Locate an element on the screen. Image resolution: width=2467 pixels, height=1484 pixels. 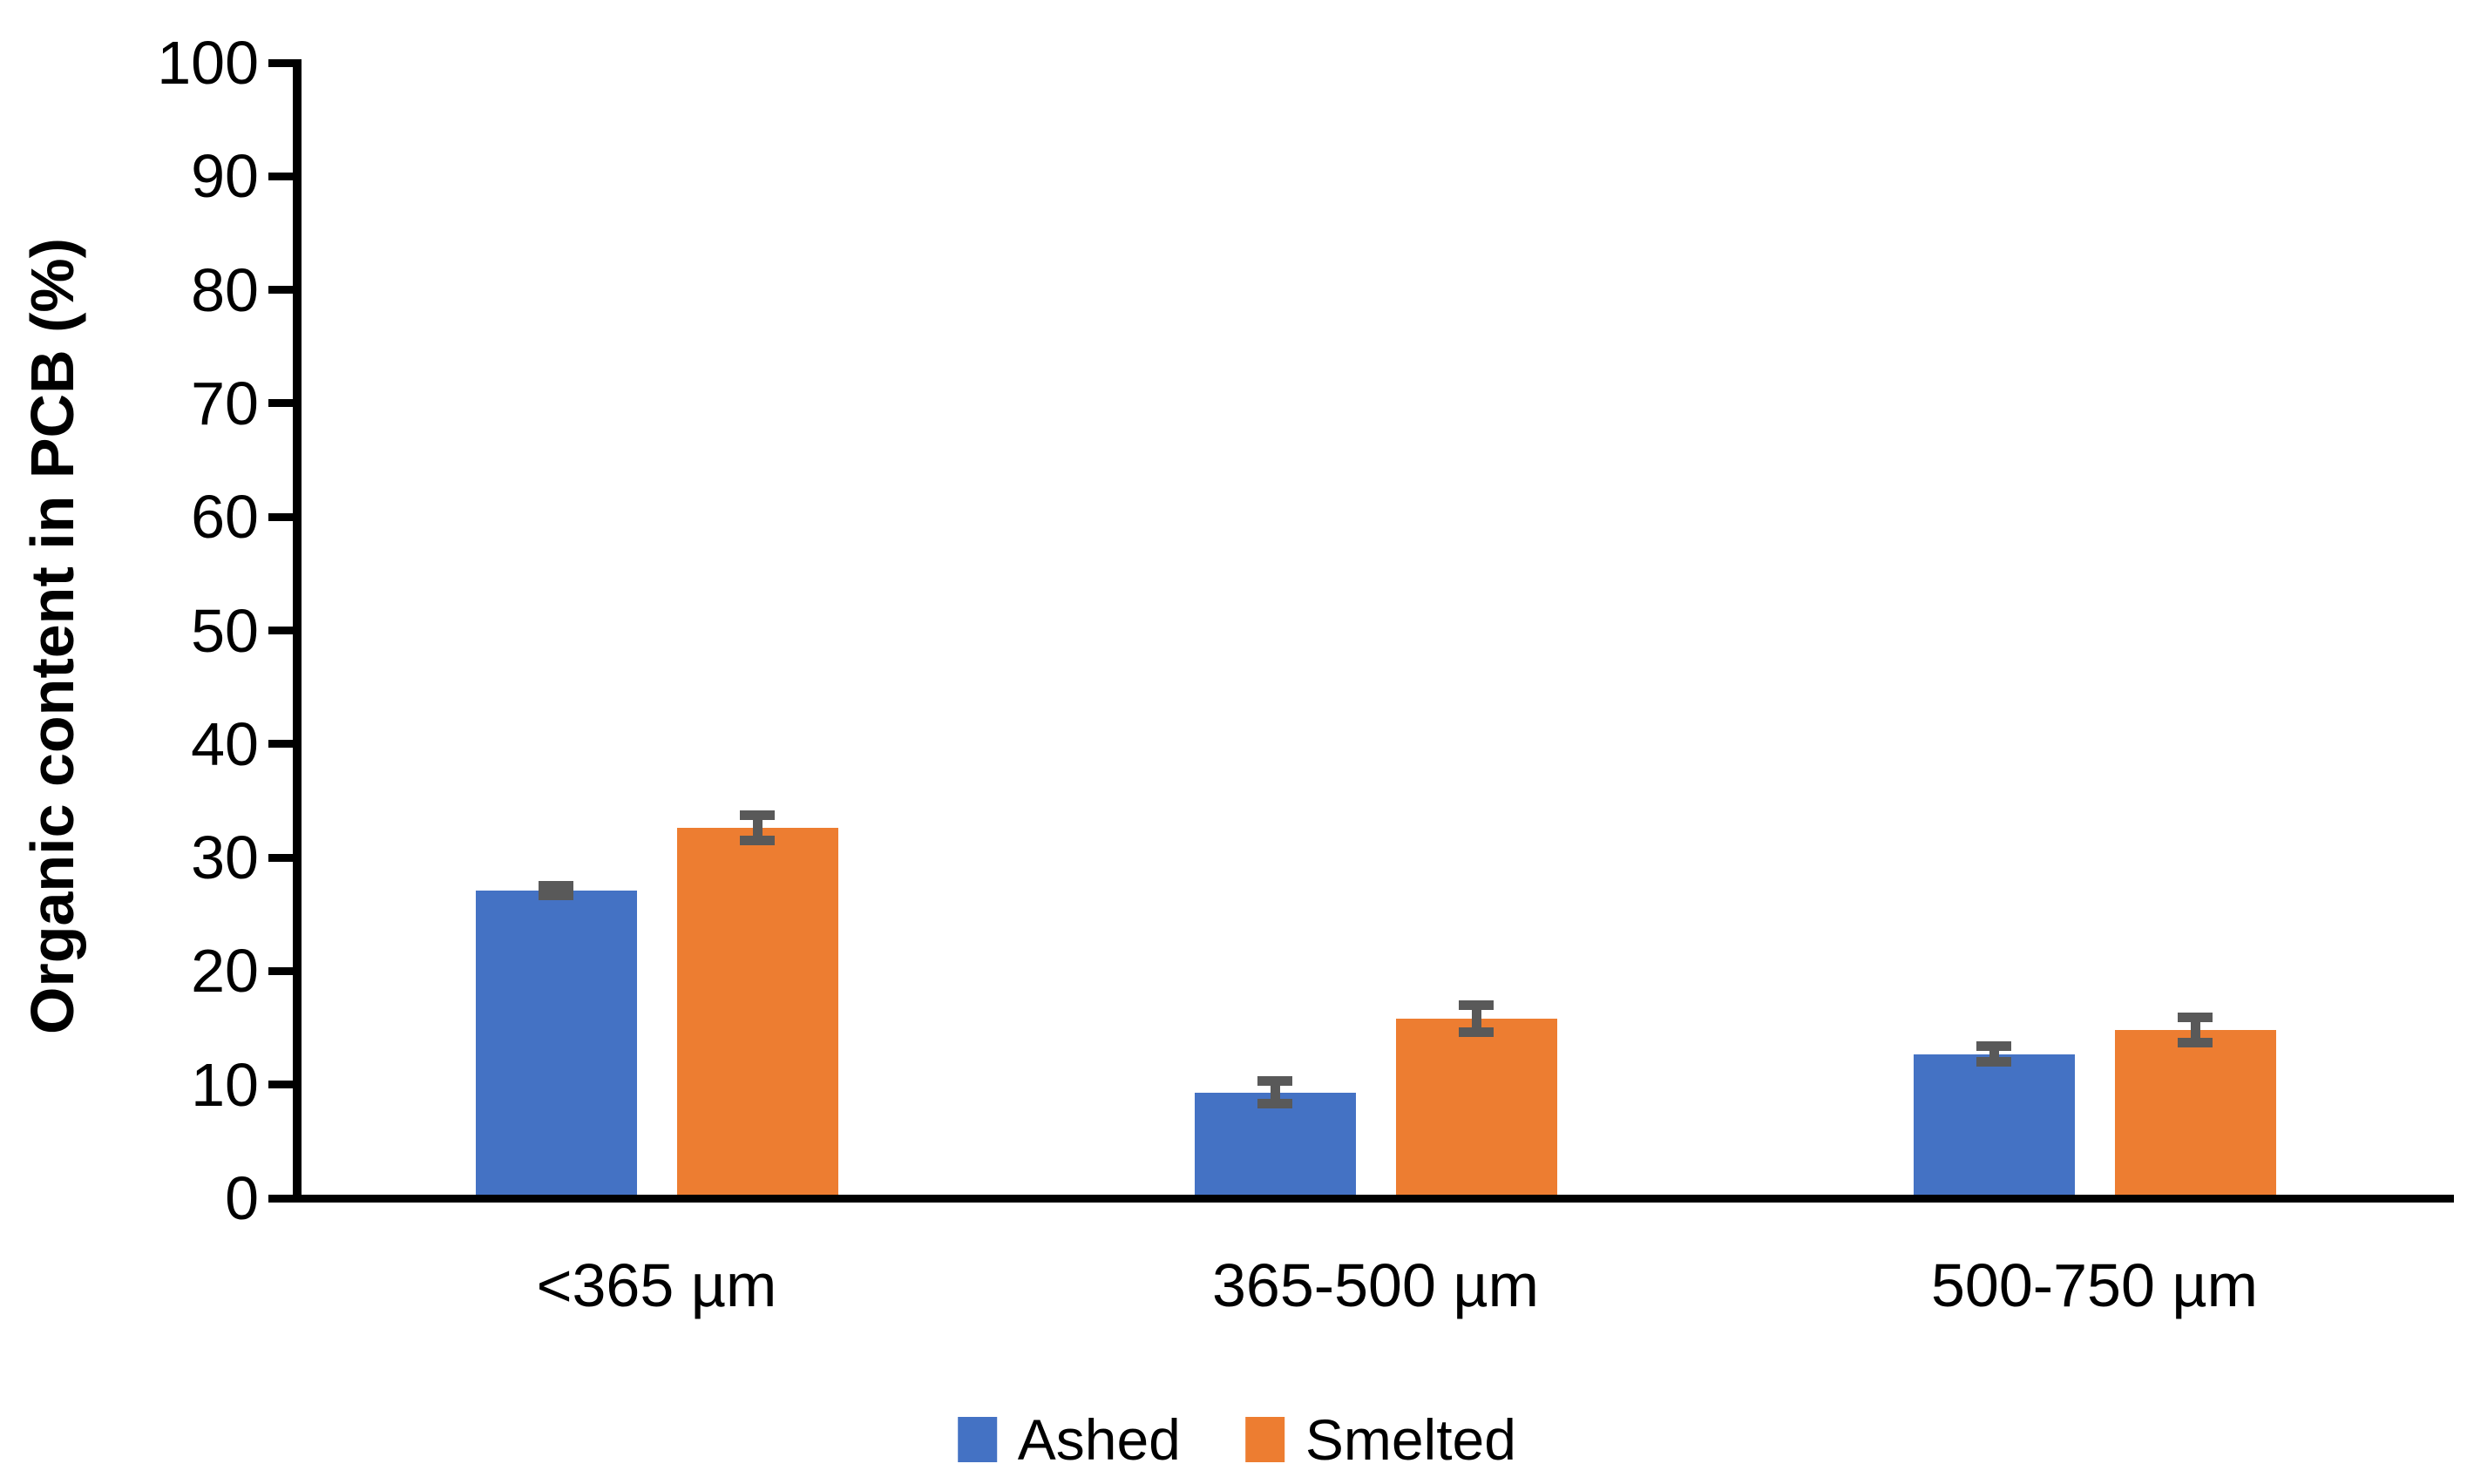
legend-item-smelted: Smelted is located at coordinates (1380, 1439).